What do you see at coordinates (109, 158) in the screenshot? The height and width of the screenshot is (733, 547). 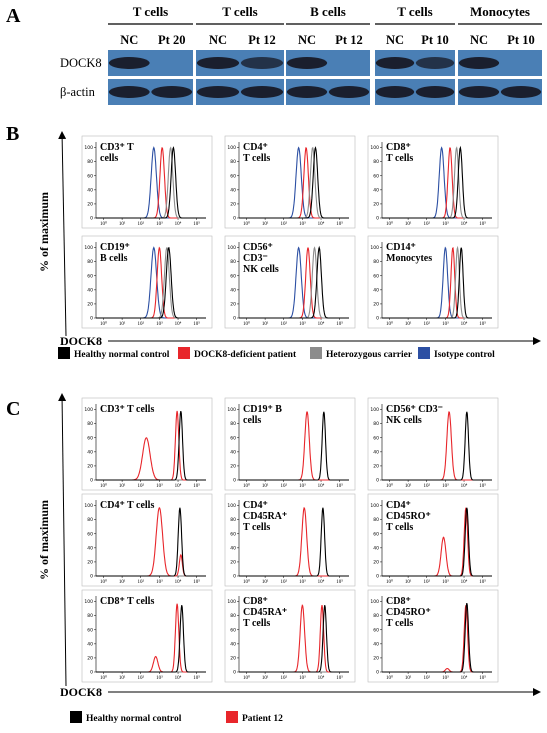 I see `plot-label: cells` at bounding box center [109, 158].